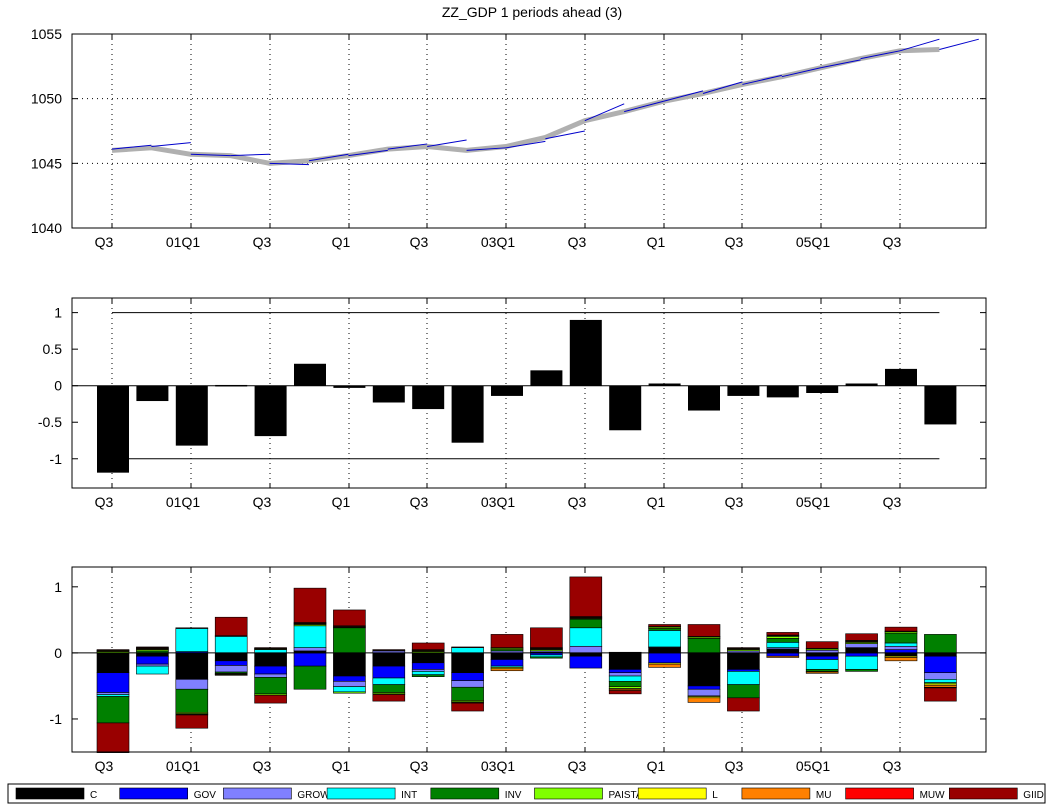 The image size is (1054, 810). Describe the element at coordinates (56, 719) in the screenshot. I see `y-tick-label: -1` at that location.